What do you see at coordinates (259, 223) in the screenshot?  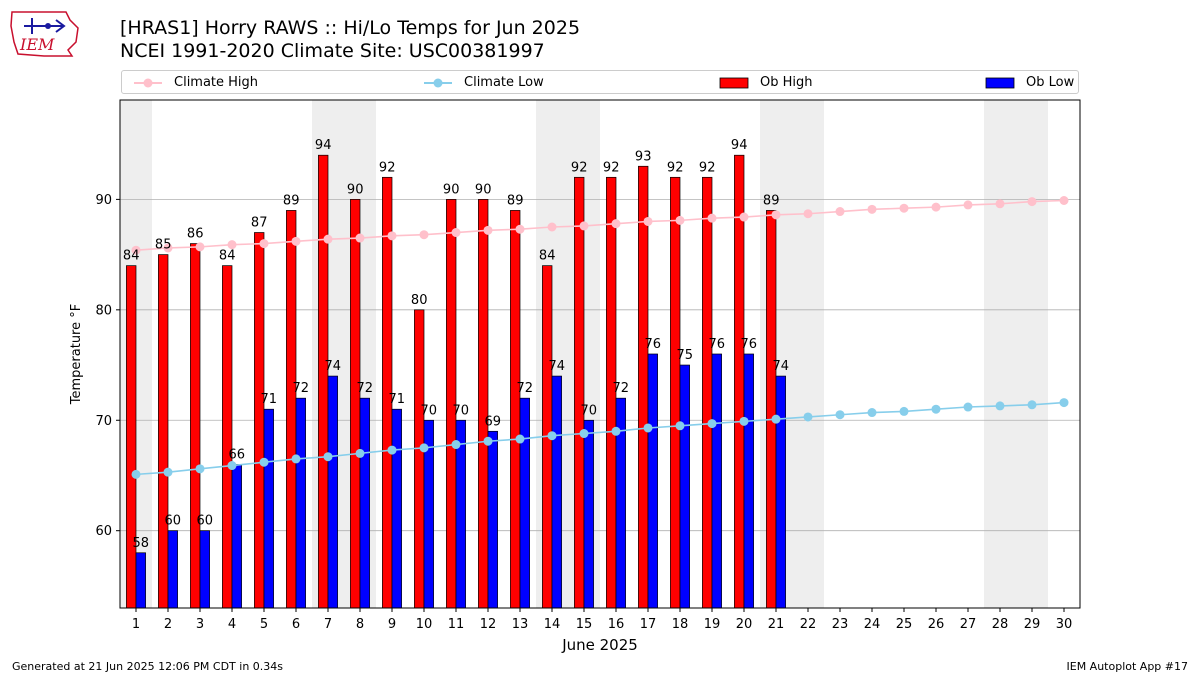 I see `ob-high-label-day-5: 87` at bounding box center [259, 223].